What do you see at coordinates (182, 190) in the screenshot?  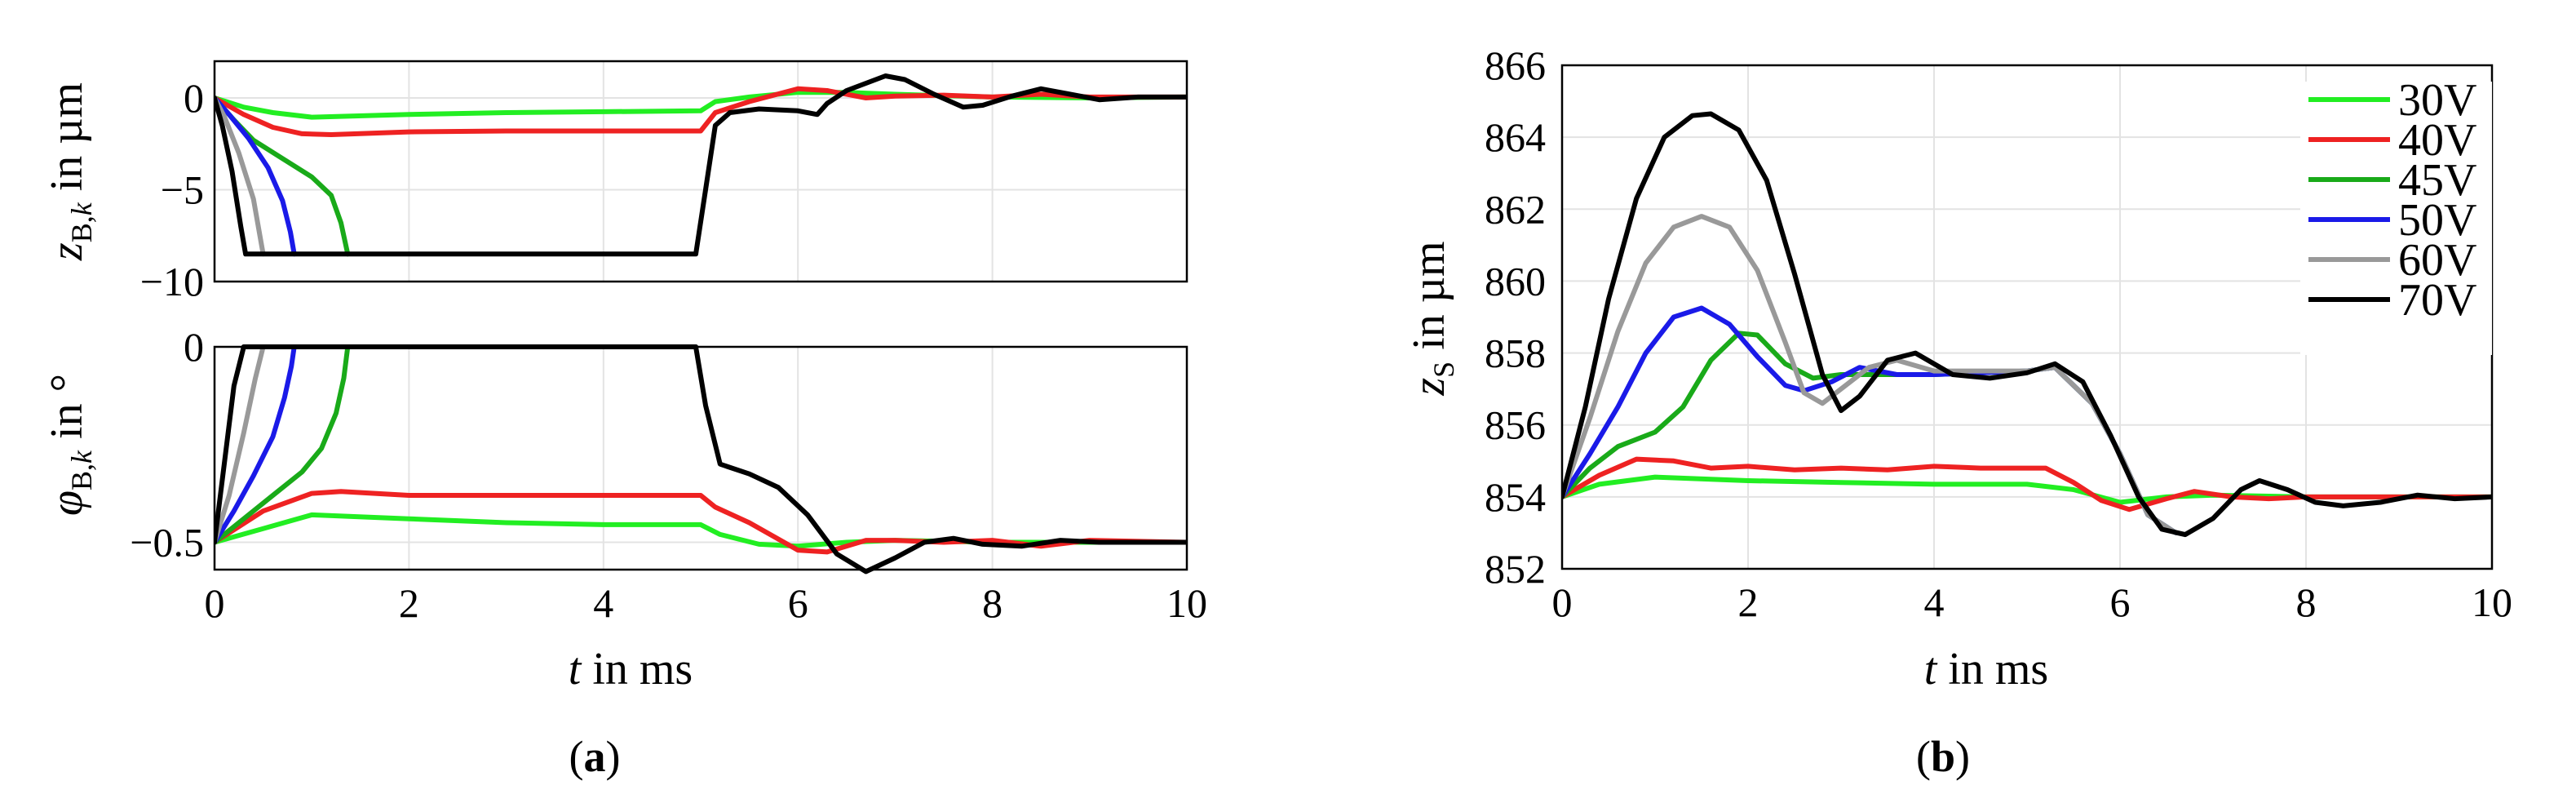 I see `y-tick-label: −5` at bounding box center [182, 190].